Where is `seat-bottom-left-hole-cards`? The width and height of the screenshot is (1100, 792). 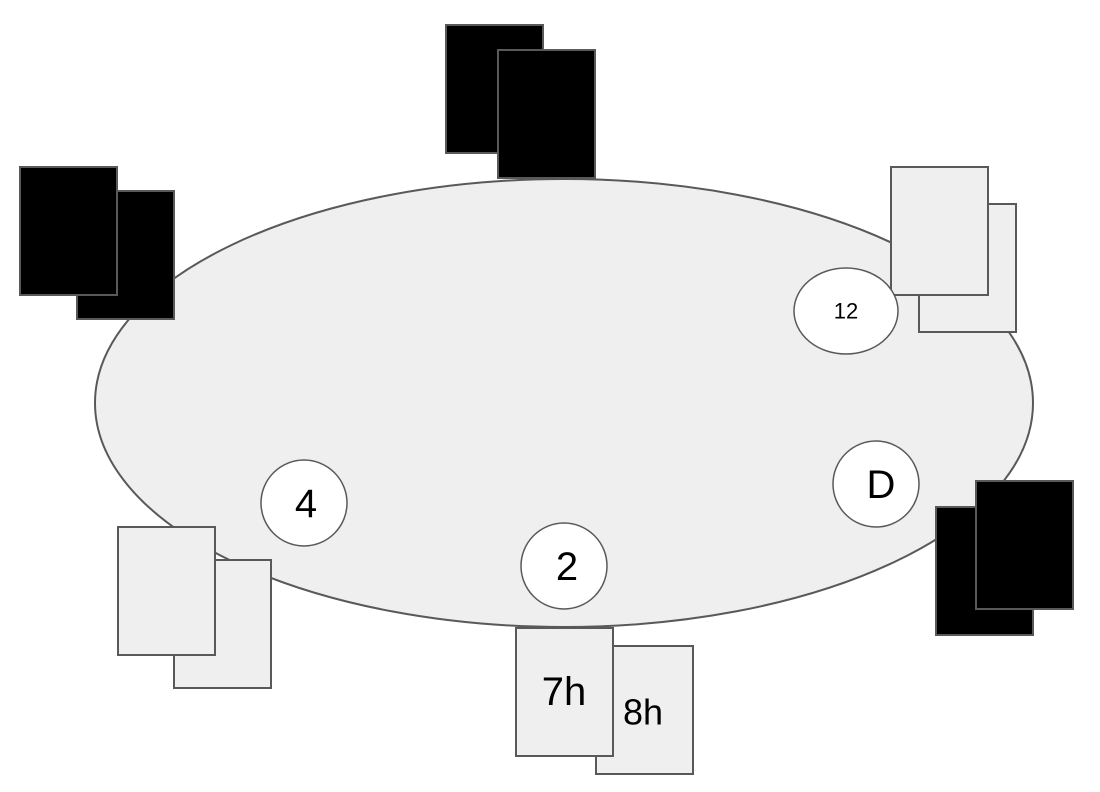 seat-bottom-left-hole-cards is located at coordinates (194, 607).